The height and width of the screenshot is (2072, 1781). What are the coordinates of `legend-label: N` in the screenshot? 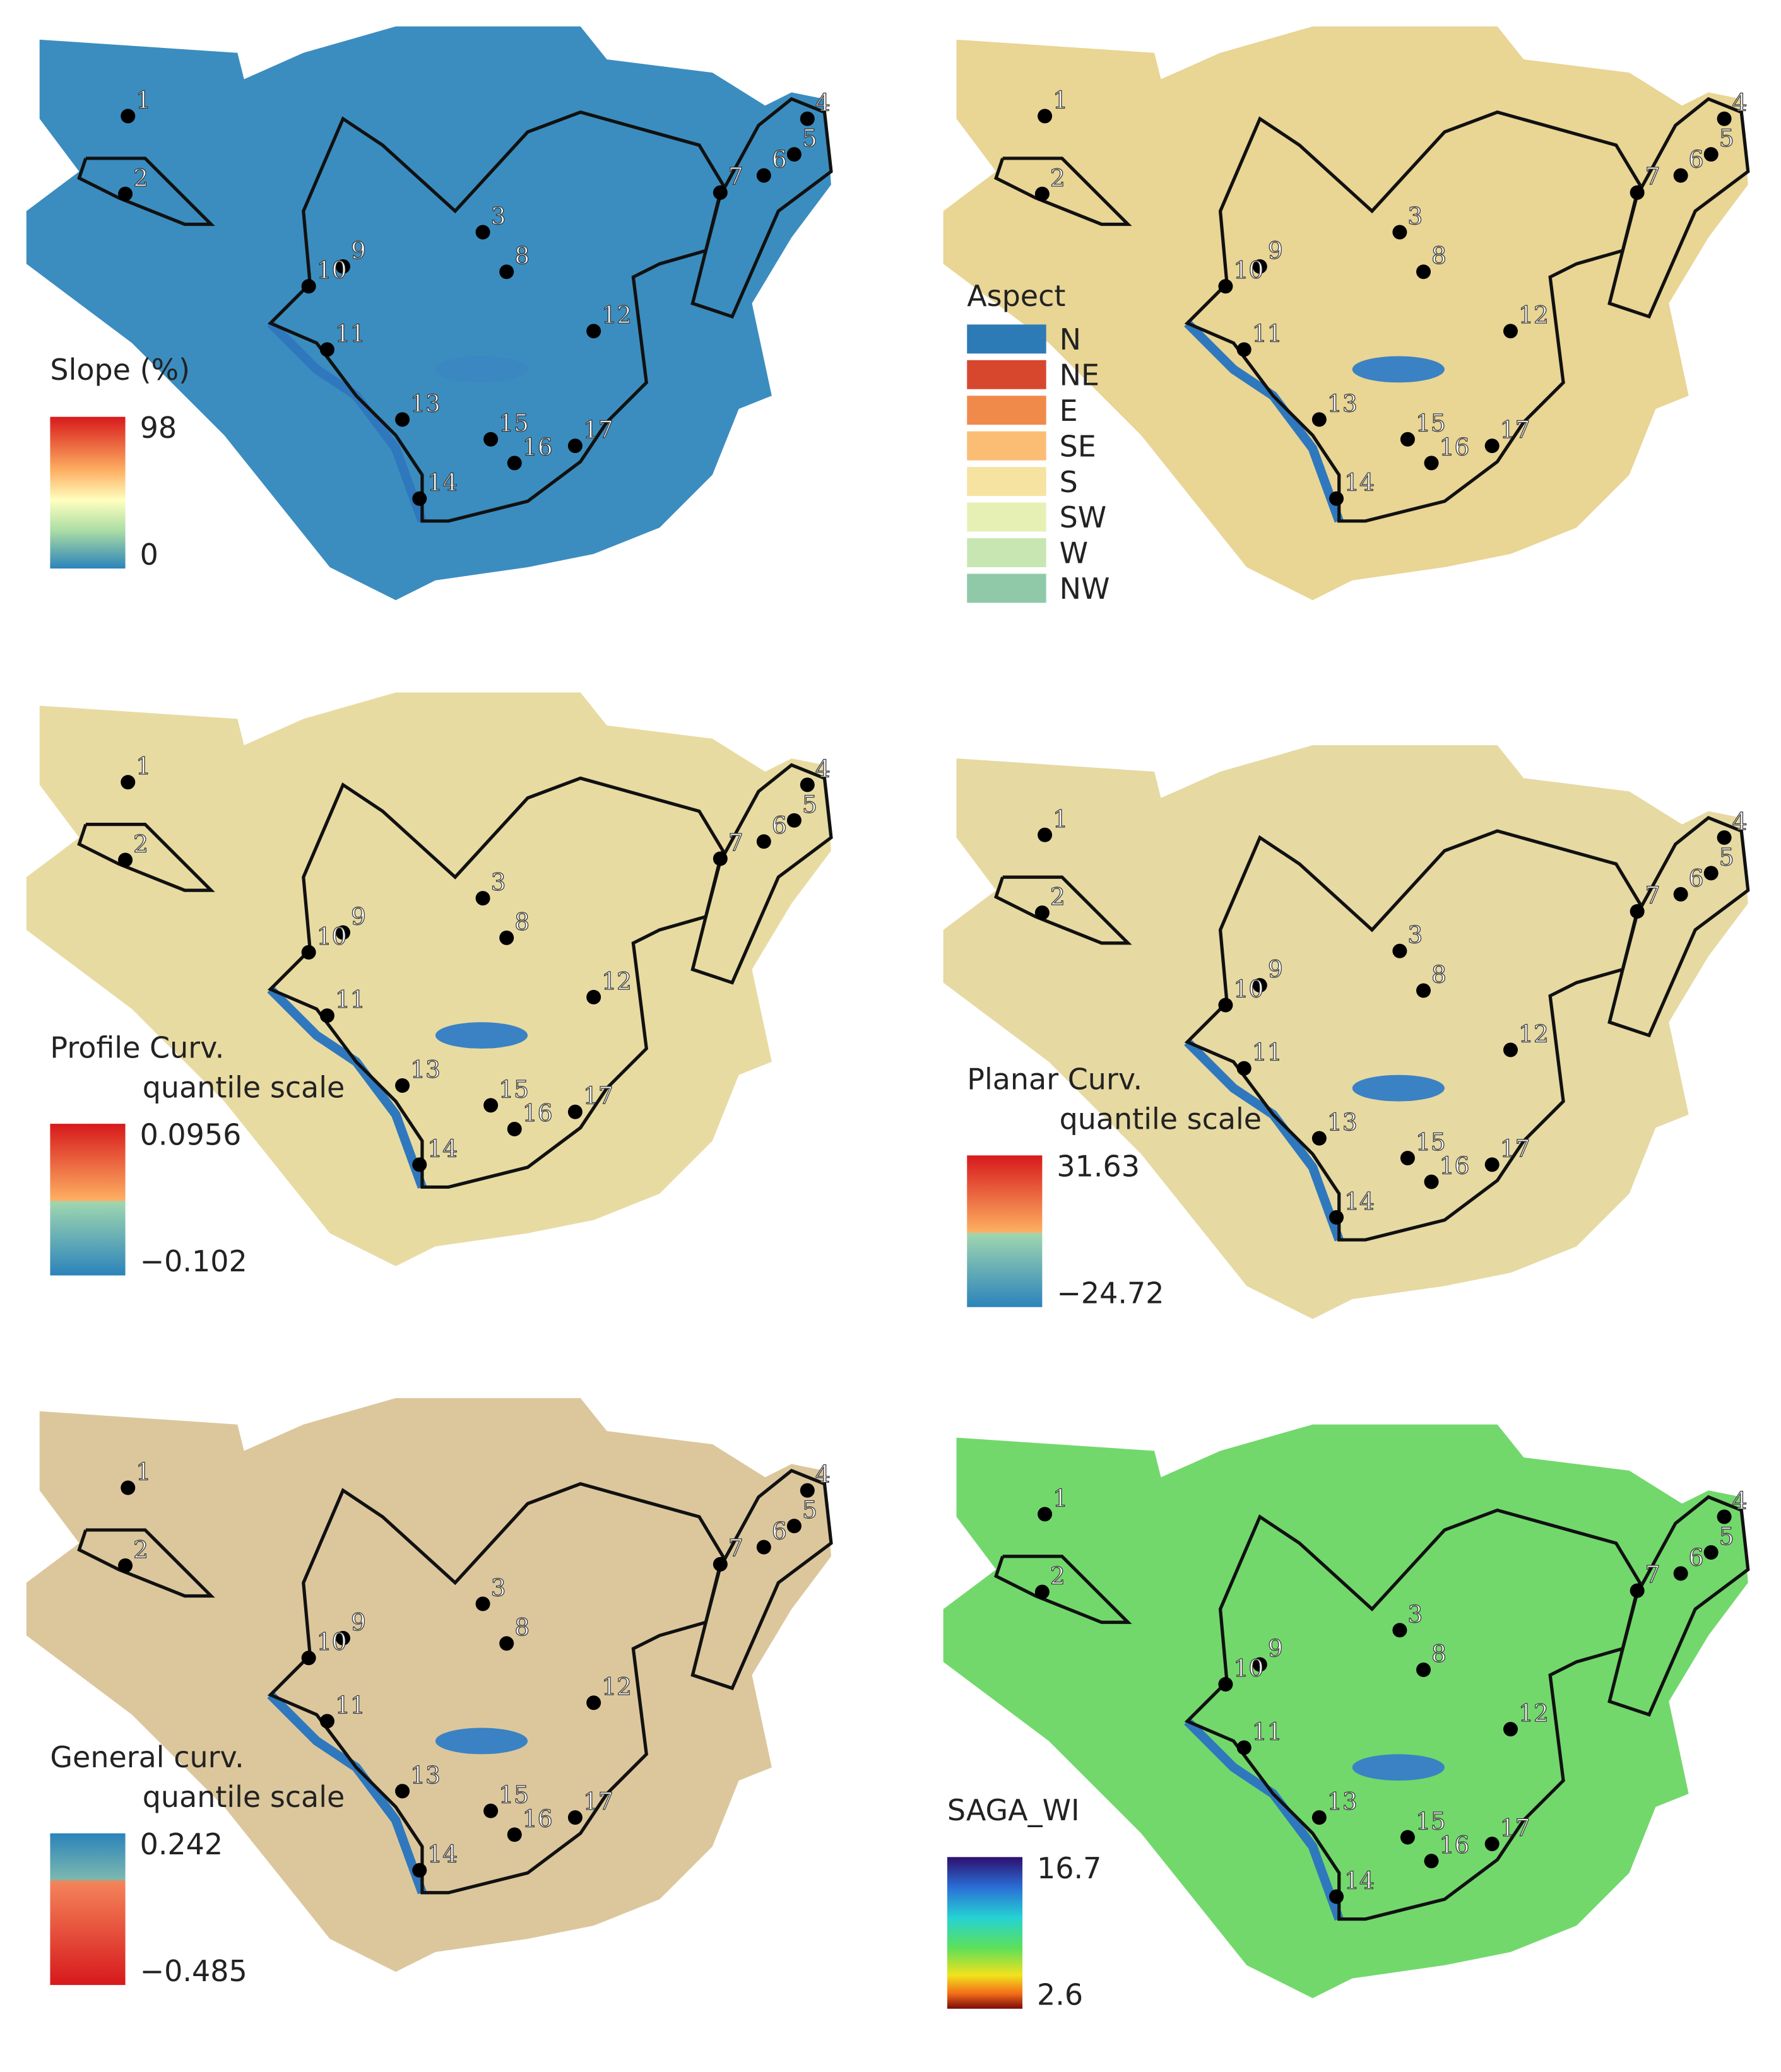 It's located at (1070, 339).